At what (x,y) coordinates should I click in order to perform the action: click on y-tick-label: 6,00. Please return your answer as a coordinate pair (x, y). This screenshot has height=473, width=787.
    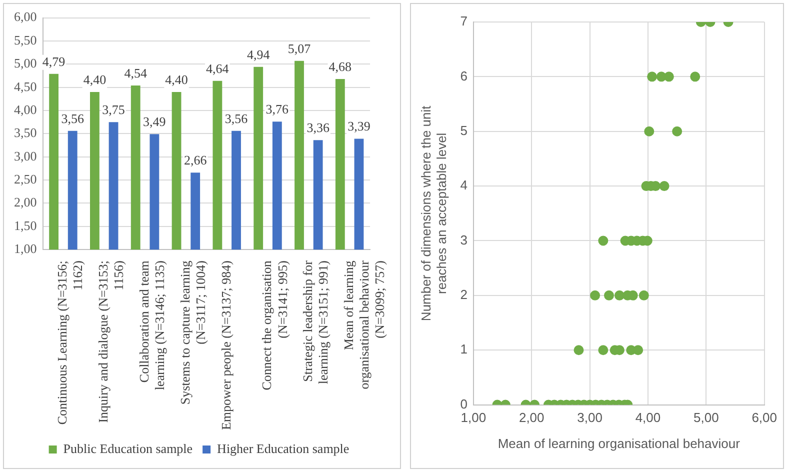
    Looking at the image, I should click on (25, 16).